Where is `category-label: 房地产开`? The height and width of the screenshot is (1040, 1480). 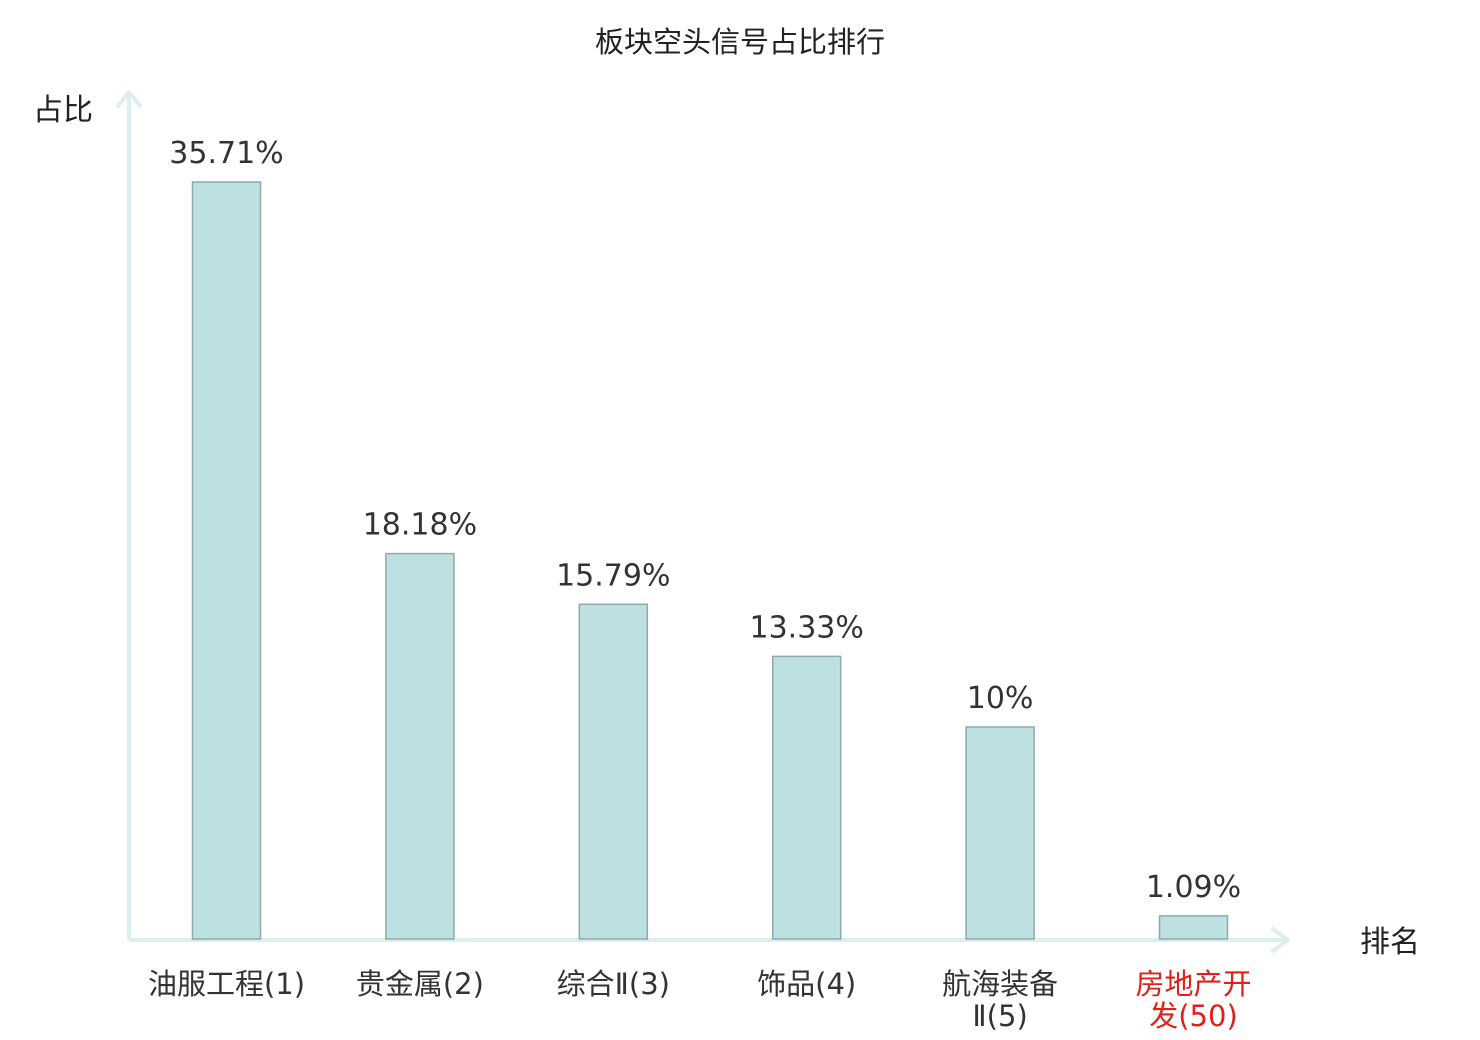
category-label: 房地产开 is located at coordinates (1193, 984).